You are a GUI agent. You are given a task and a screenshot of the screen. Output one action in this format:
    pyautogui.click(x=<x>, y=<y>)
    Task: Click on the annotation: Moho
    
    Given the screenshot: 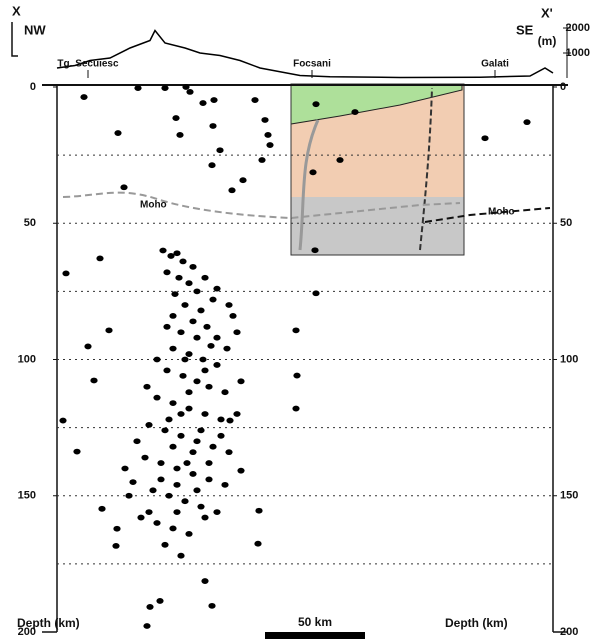 What is the action you would take?
    pyautogui.click(x=153, y=205)
    